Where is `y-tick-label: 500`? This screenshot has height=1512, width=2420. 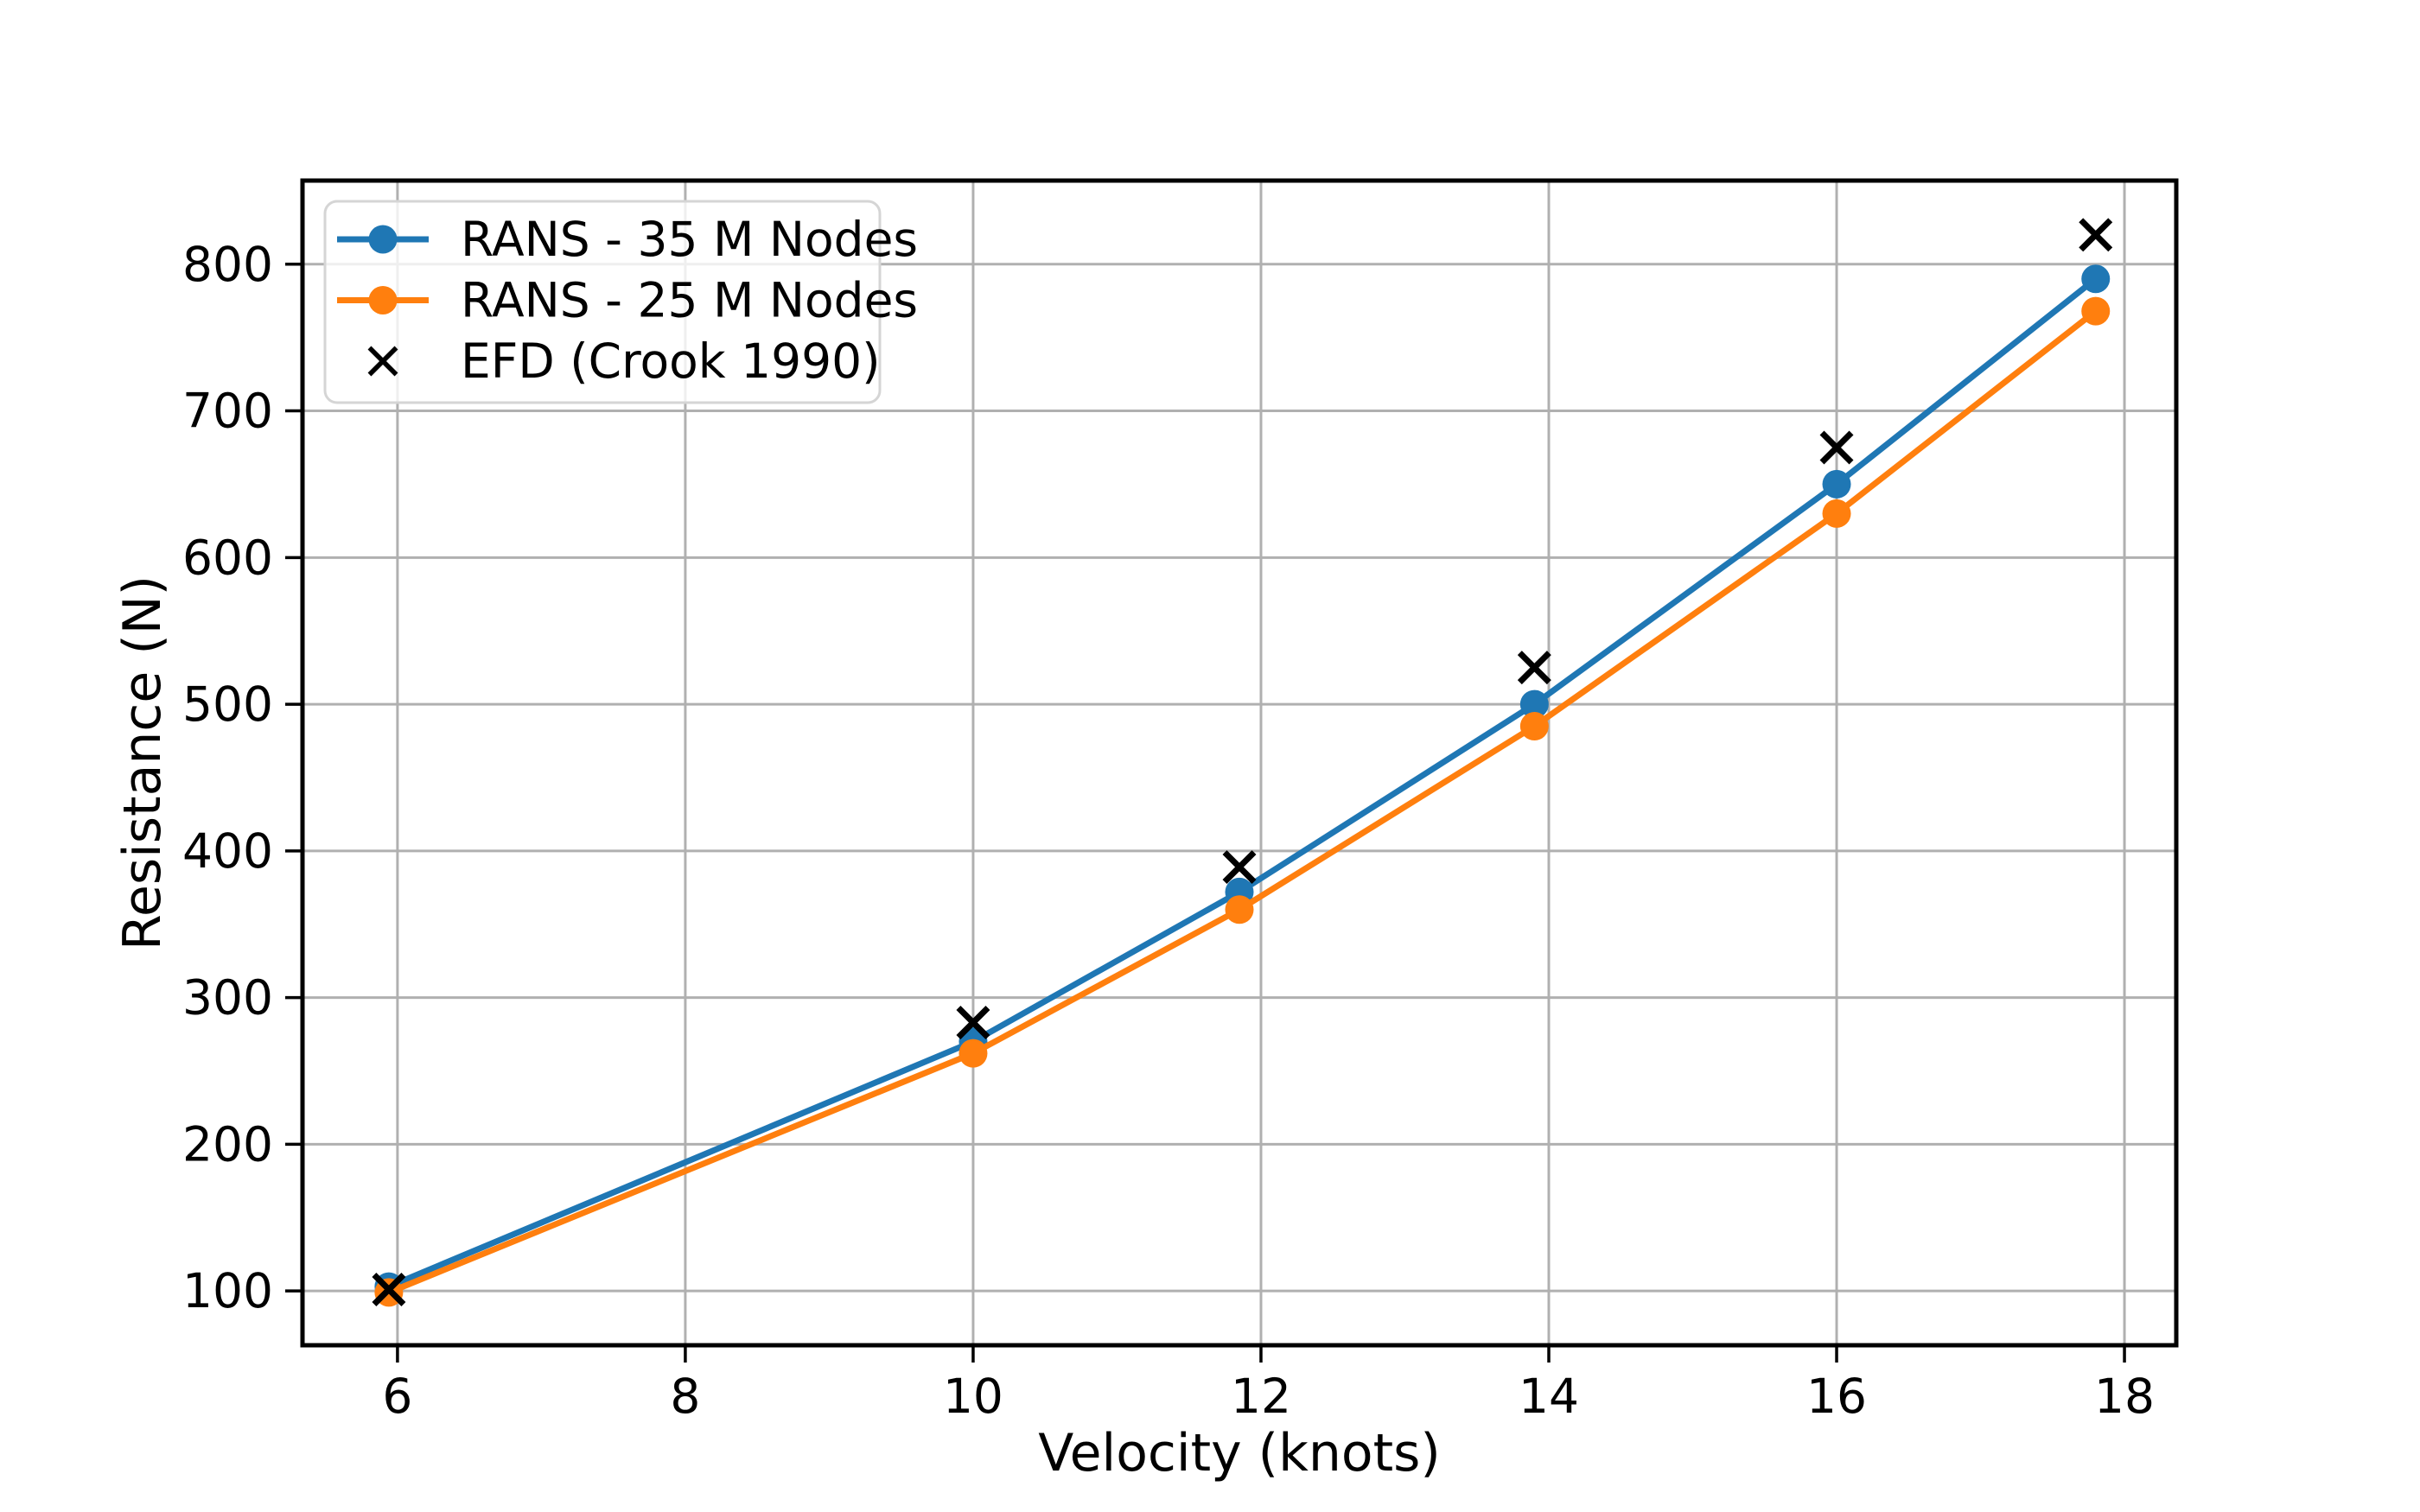
y-tick-label: 500 is located at coordinates (227, 704).